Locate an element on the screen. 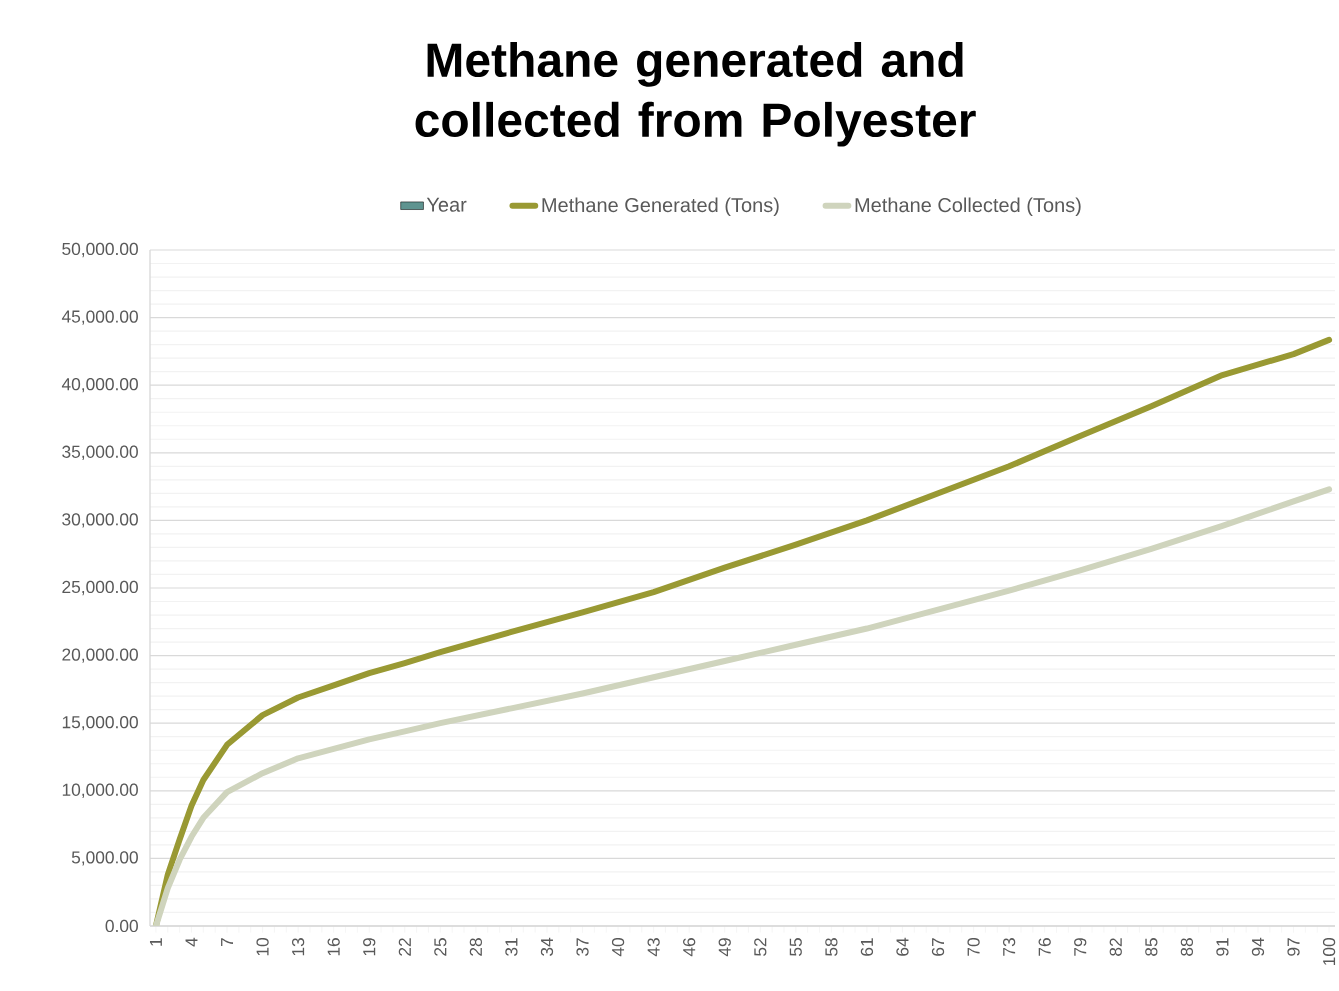  x-tick-label: 7 is located at coordinates (227, 942).